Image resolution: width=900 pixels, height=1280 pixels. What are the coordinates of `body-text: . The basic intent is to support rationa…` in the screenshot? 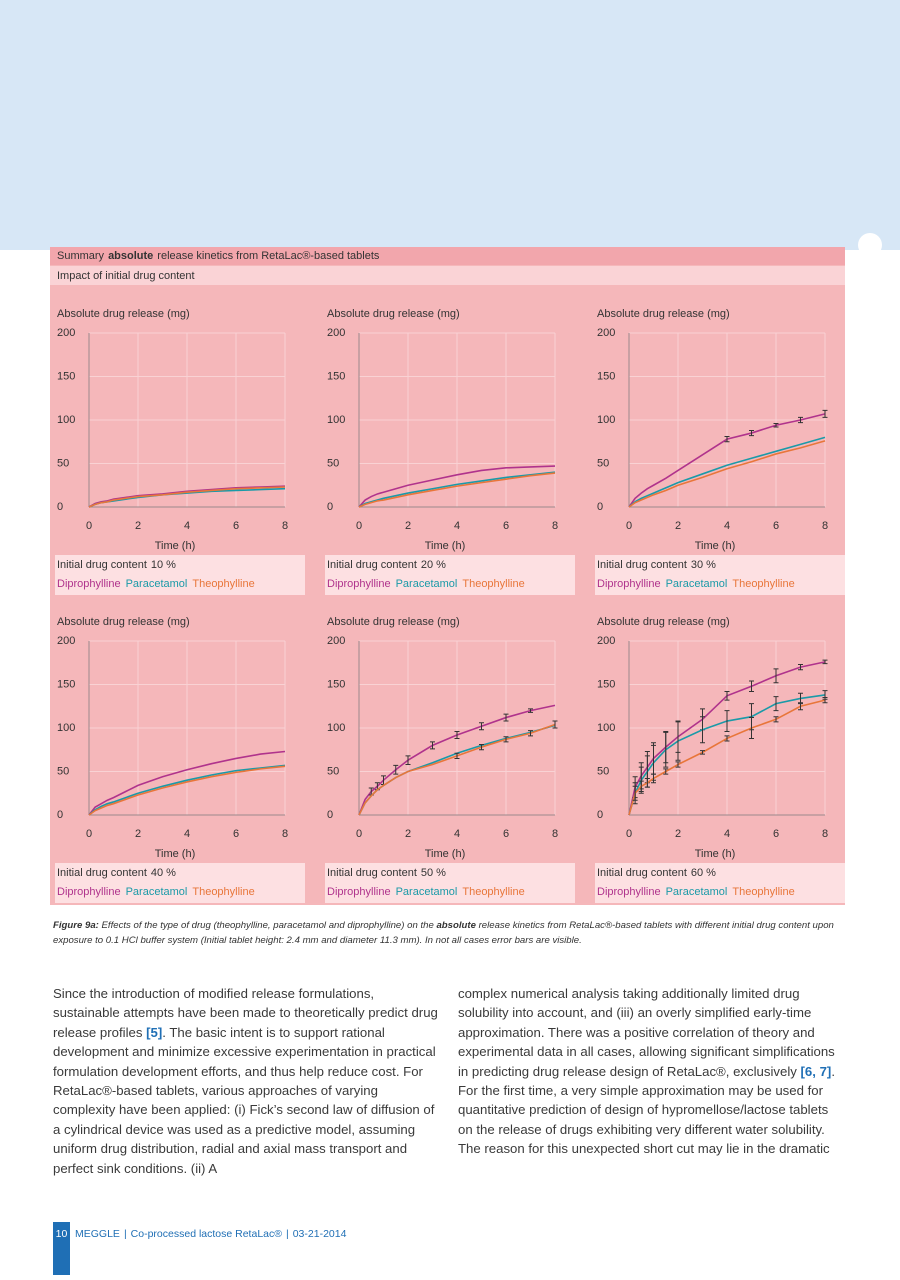 It's located at (244, 1100).